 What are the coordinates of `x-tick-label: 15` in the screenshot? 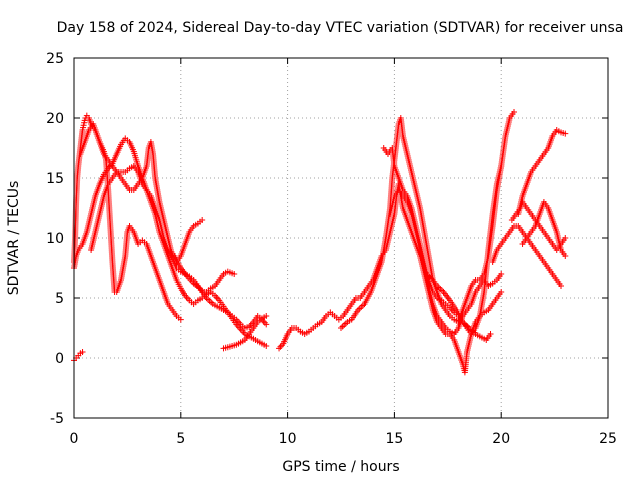 It's located at (394, 439).